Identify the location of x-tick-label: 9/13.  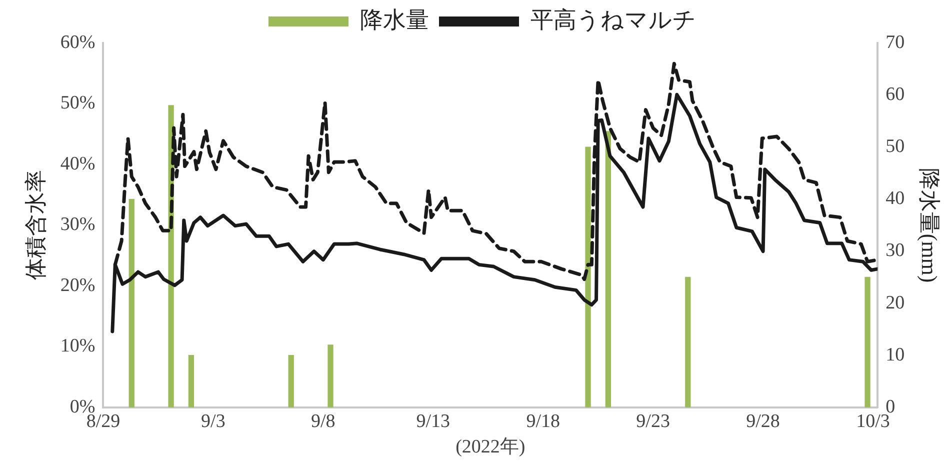
(433, 421).